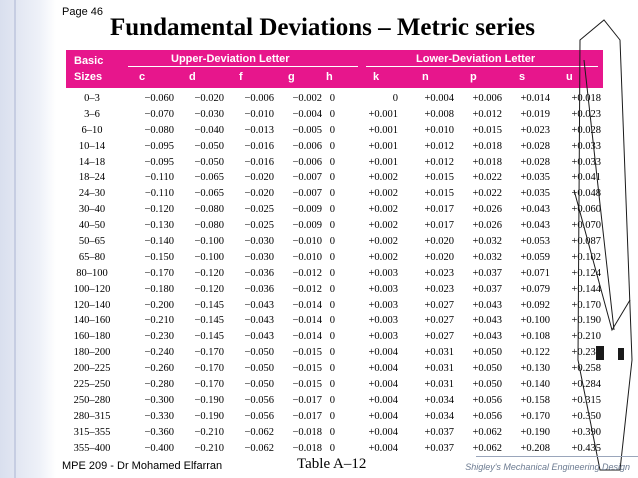 This screenshot has height=478, width=638. I want to click on deviation-cell: −0.050, so click(209, 146).